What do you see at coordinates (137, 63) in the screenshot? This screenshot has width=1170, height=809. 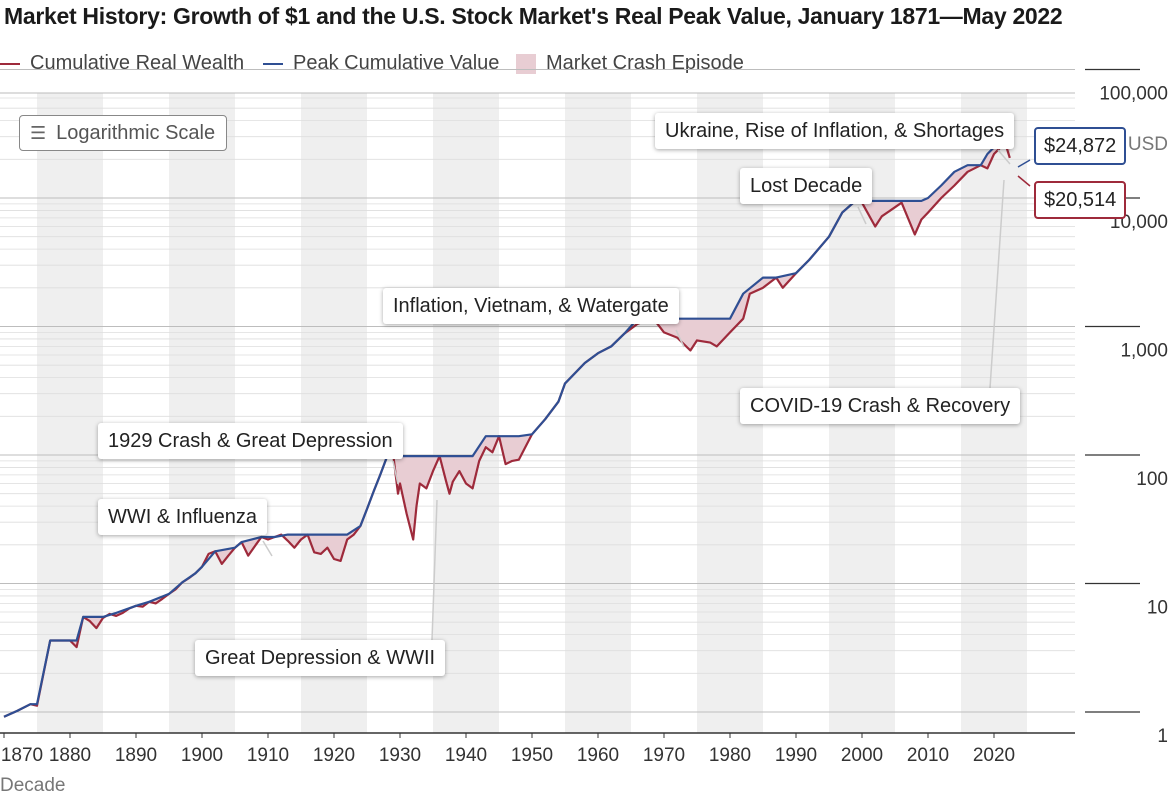 I see `legend-label-wealth: Cumulative Real Wealth` at bounding box center [137, 63].